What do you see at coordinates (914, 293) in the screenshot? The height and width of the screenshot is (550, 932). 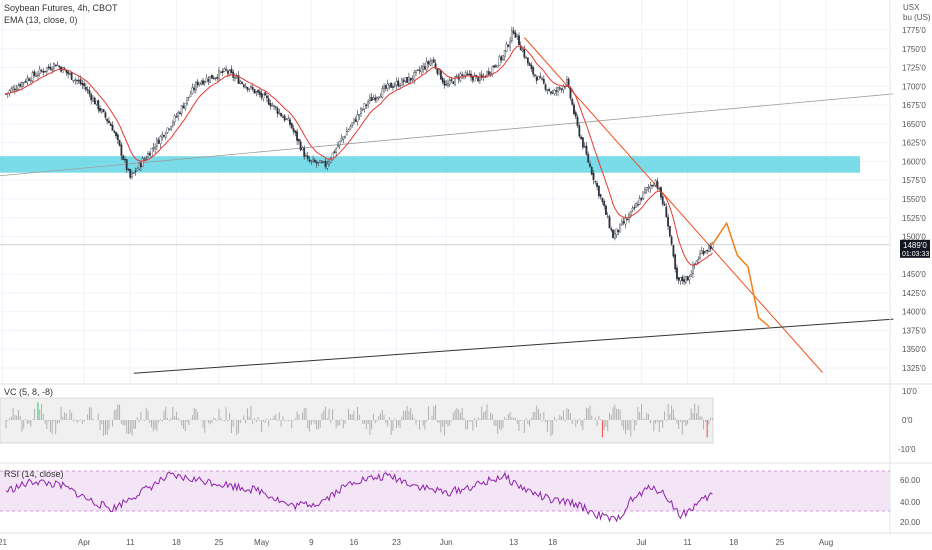 I see `price-tick-label: 1425'0` at bounding box center [914, 293].